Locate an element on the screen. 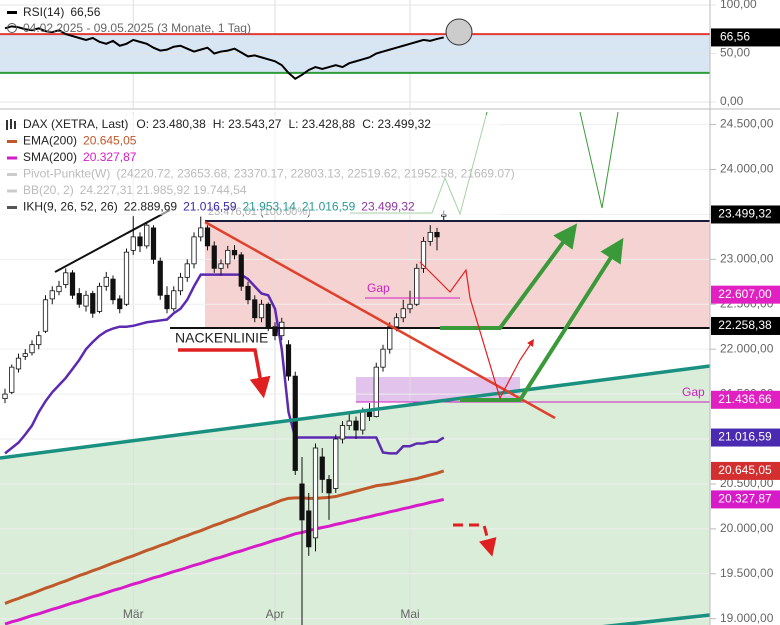 The image size is (780, 625). y-tick-label: 24.000,00 is located at coordinates (747, 169).